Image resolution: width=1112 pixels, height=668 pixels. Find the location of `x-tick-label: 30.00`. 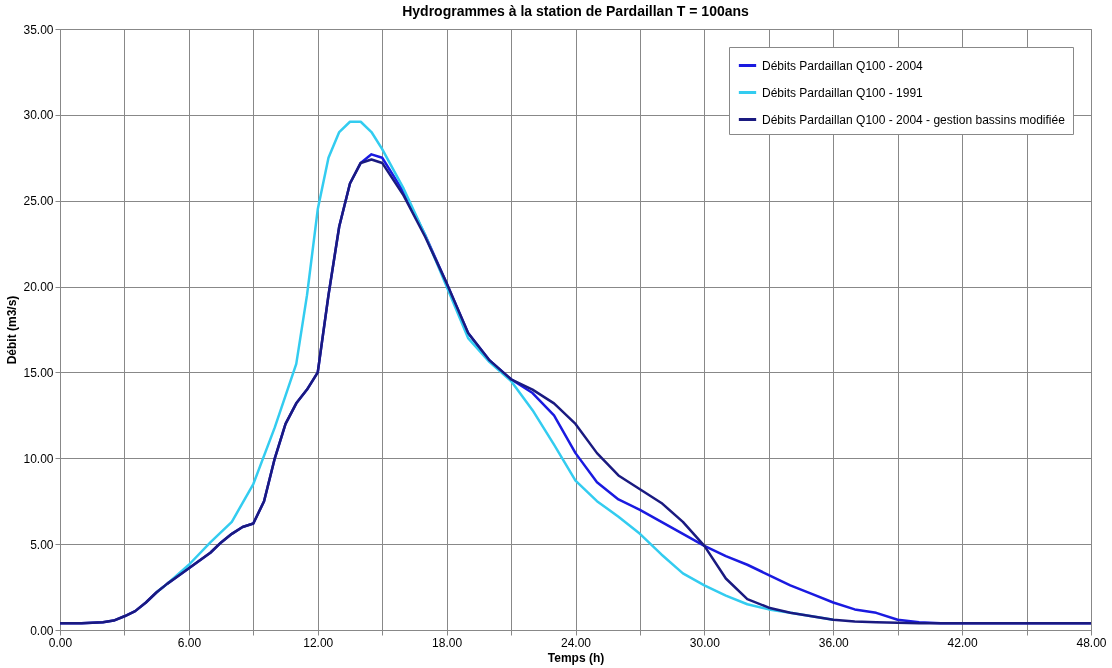

x-tick-label: 30.00 is located at coordinates (705, 642).